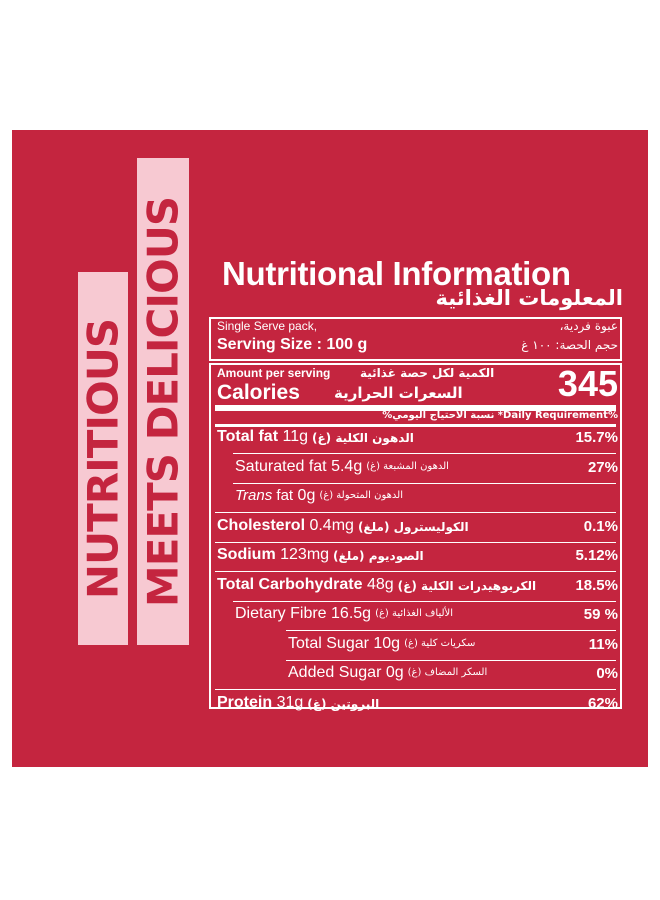 The image size is (660, 900). I want to click on nutrient-name: Total fat 11g, so click(262, 436).